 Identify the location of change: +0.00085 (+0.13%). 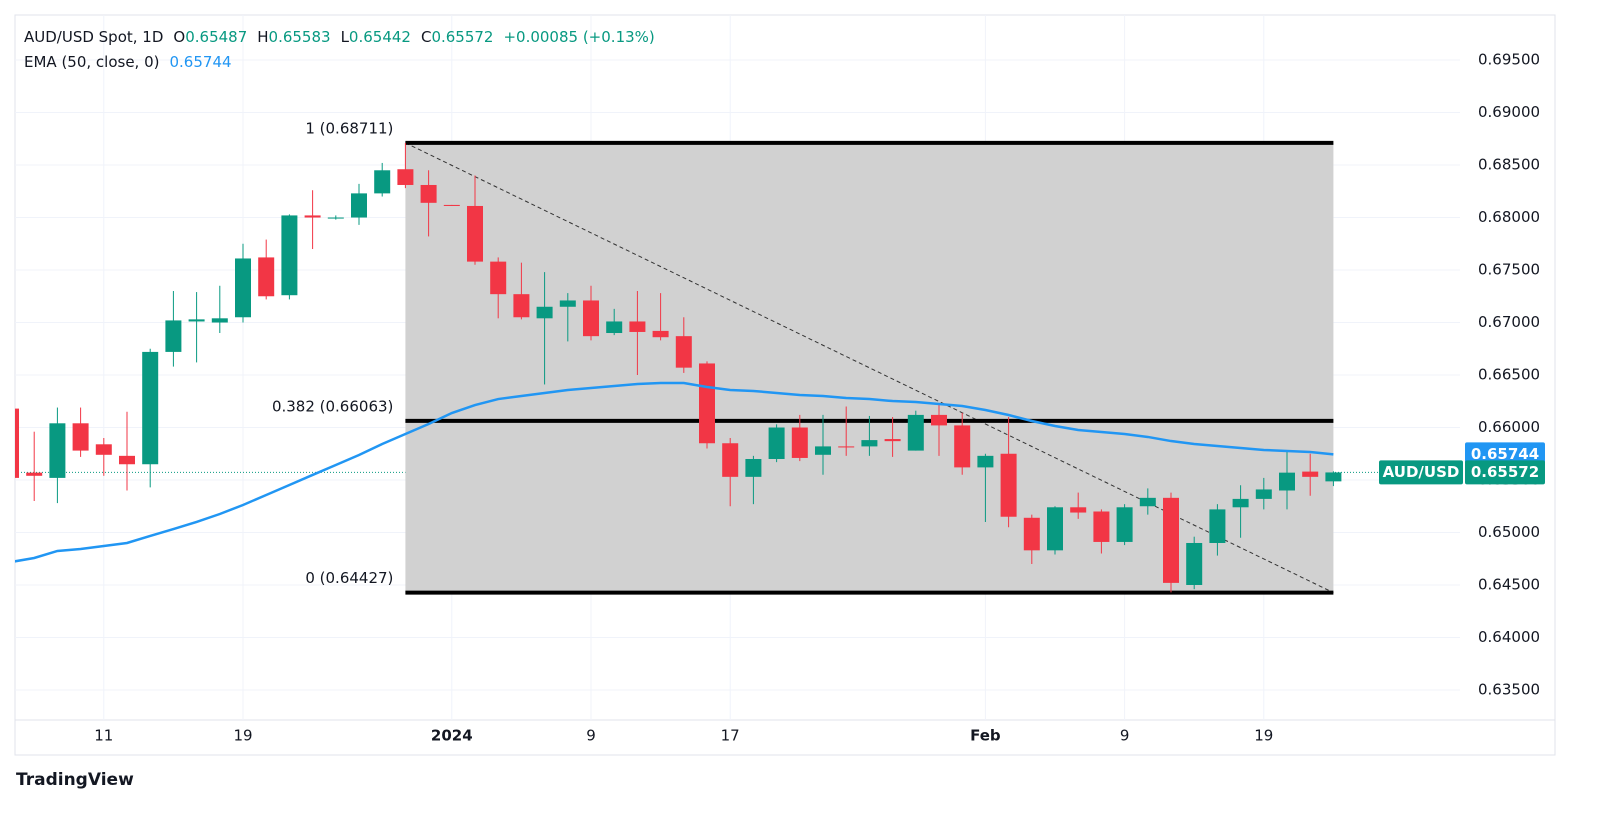
(579, 37).